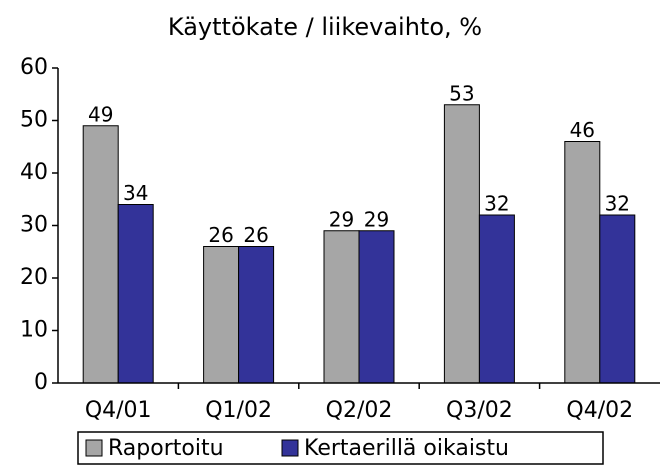 The image size is (666, 468). Describe the element at coordinates (135, 193) in the screenshot. I see `data-label: 34` at that location.